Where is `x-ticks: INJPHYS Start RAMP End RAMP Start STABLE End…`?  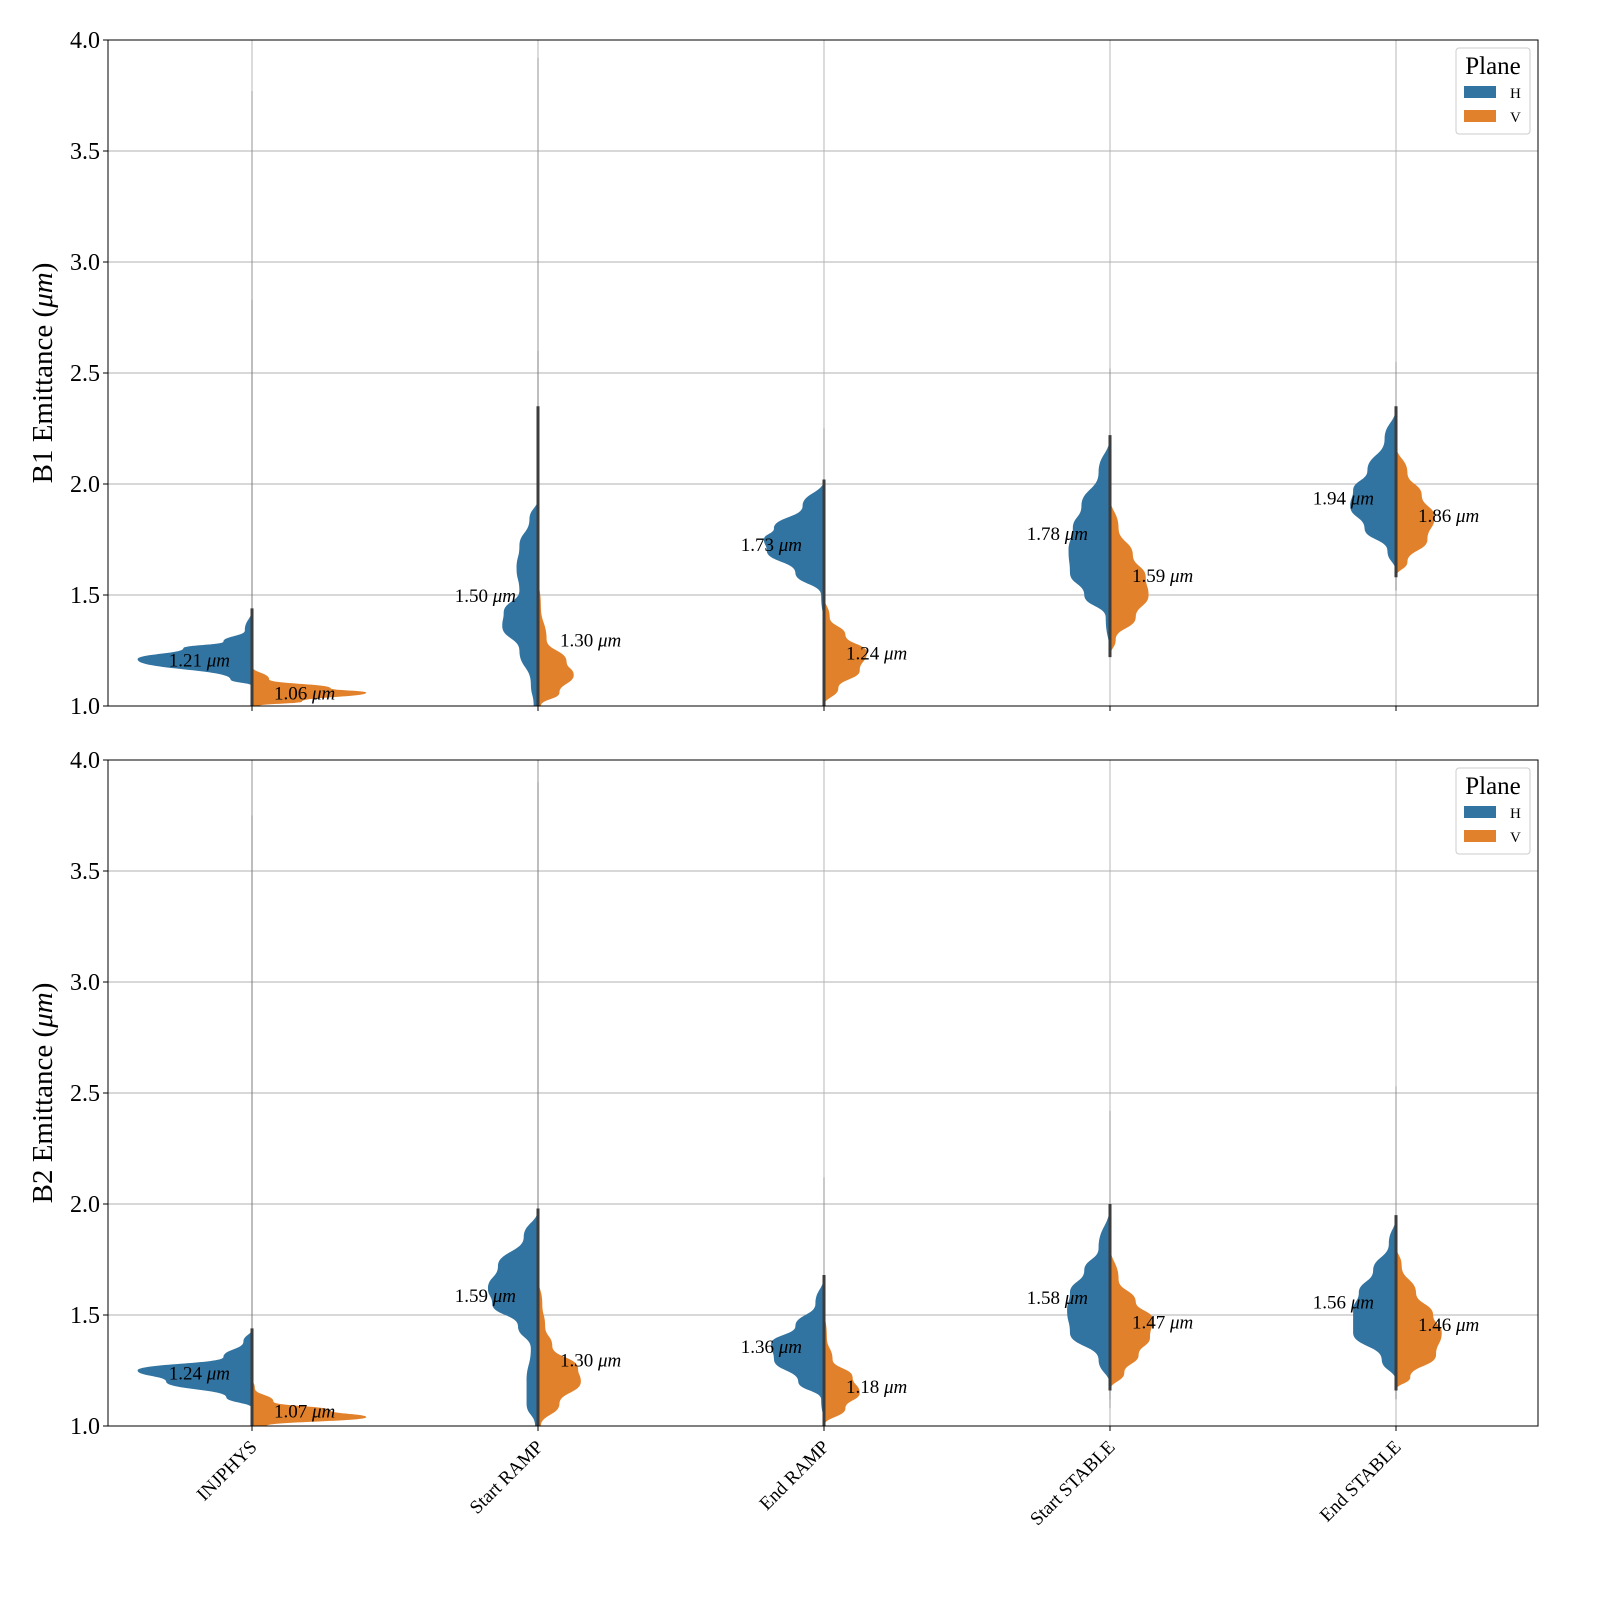
x-ticks: INJPHYS Start RAMP End RAMP Start STABLE End… is located at coordinates (799, 1478).